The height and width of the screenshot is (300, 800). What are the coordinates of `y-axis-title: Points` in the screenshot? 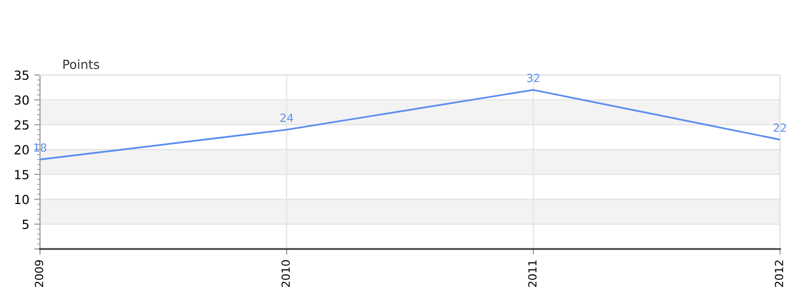 It's located at (81, 64).